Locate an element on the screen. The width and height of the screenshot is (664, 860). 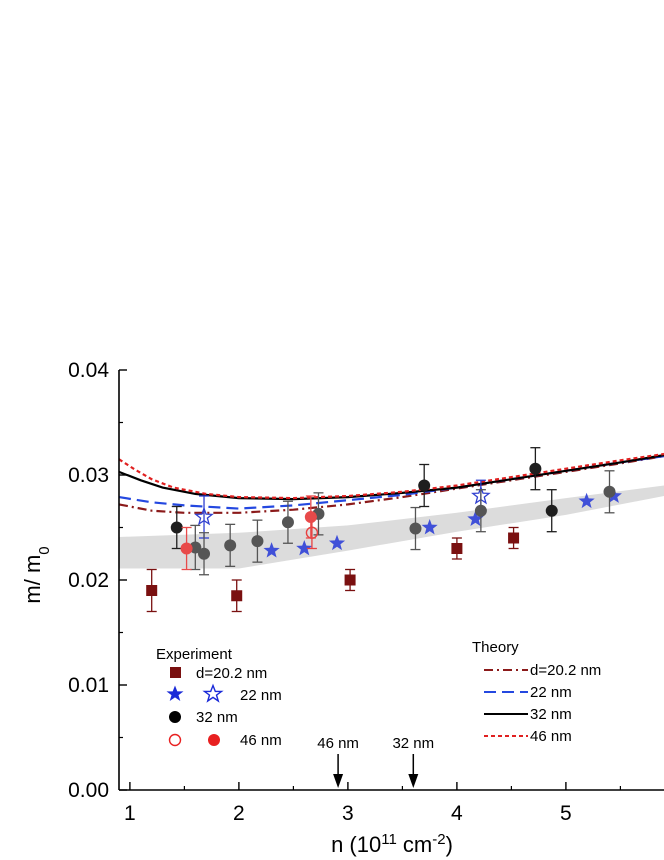
point-s4-p4 is located at coordinates (287, 522).